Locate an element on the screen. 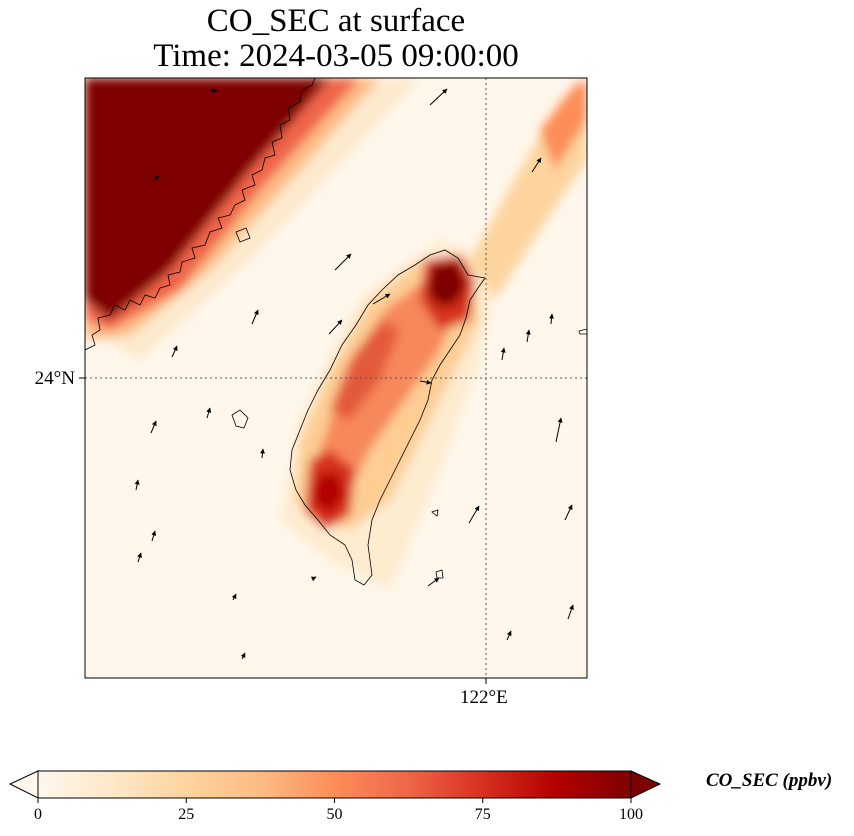 Image resolution: width=854 pixels, height=836 pixels. colorbar-gradient is located at coordinates (334, 784).